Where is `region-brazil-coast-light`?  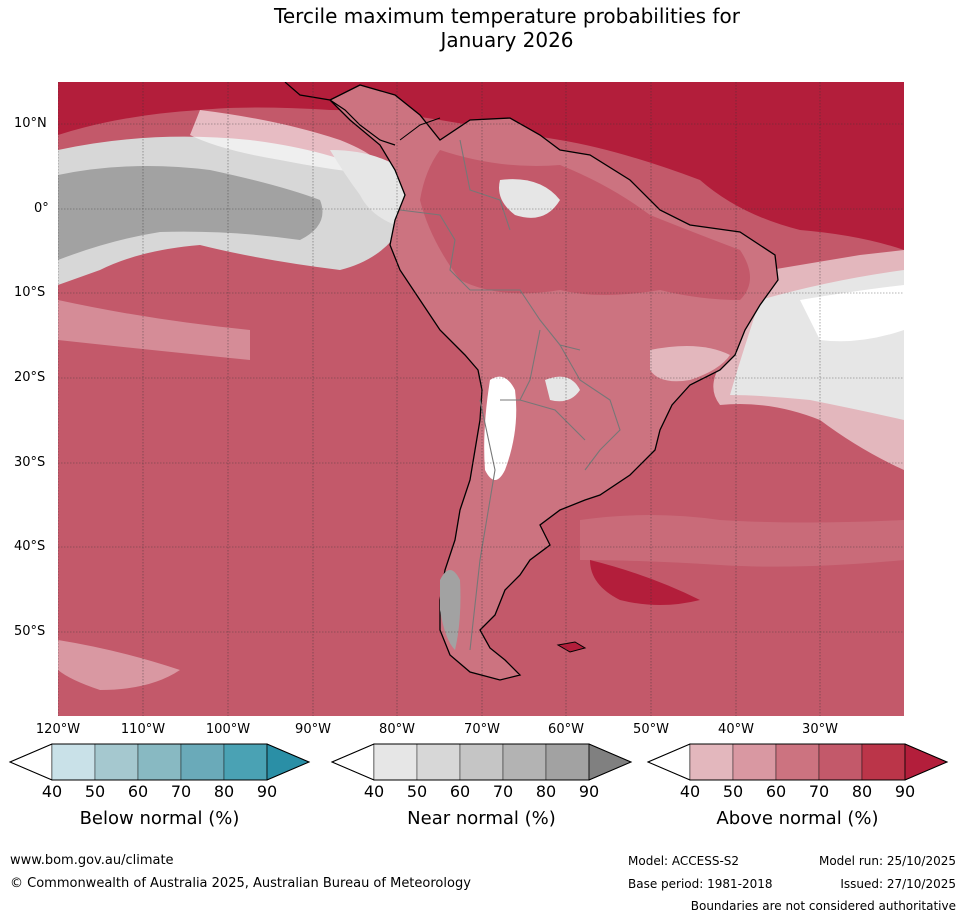 region-brazil-coast-light is located at coordinates (690, 364).